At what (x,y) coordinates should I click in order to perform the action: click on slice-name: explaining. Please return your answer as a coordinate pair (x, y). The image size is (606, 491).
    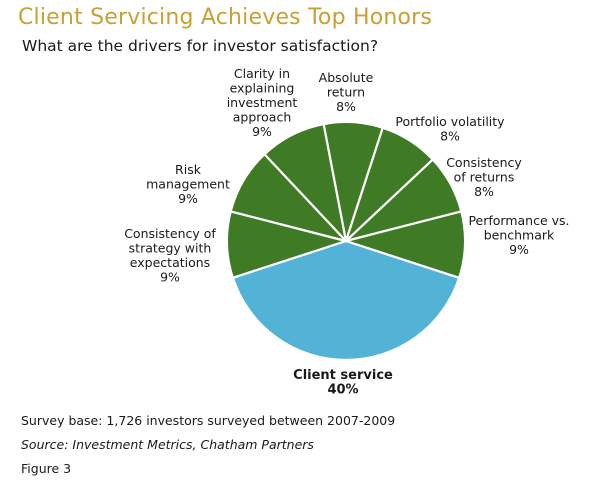
    Looking at the image, I should click on (262, 88).